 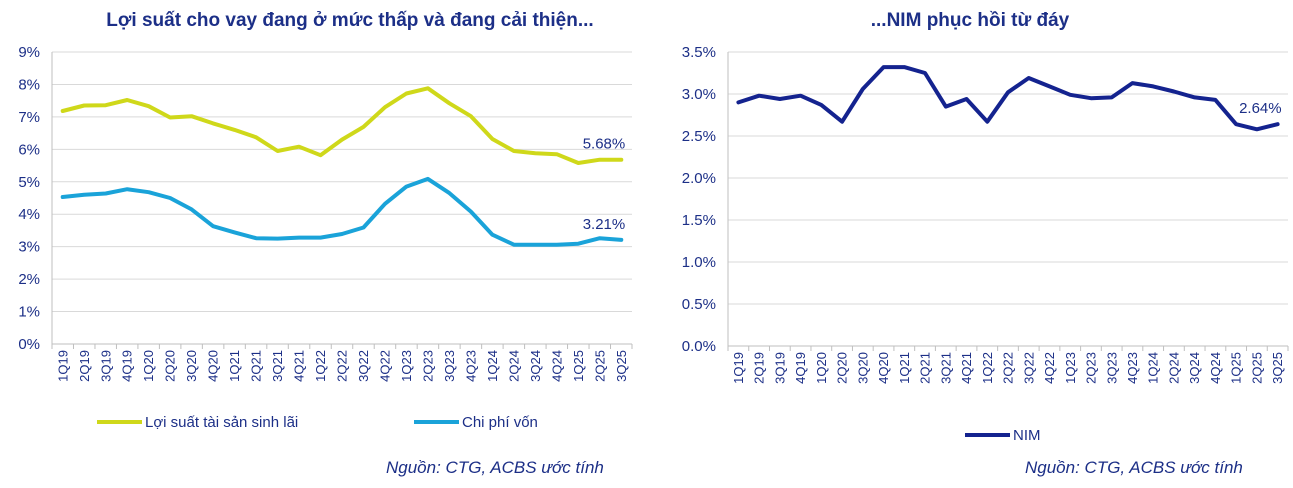 What do you see at coordinates (221, 422) in the screenshot?
I see `legend-label: Lợi suất tài sản sinh lãi` at bounding box center [221, 422].